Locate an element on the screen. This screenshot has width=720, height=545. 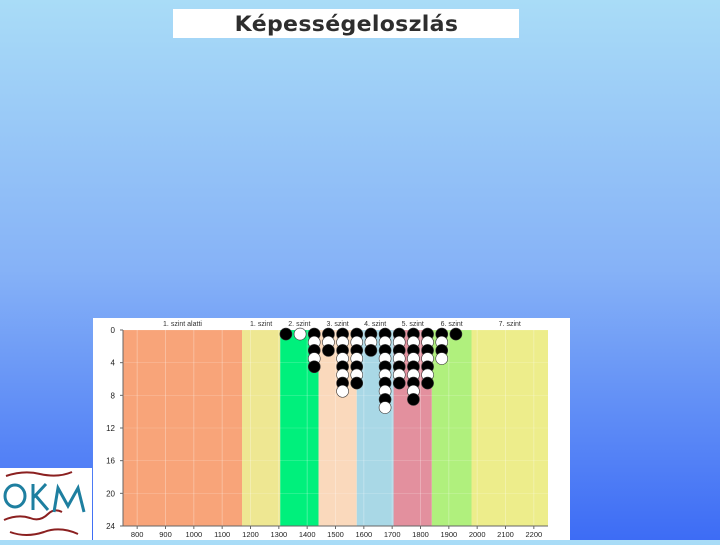
x-tick-label: 2100 is located at coordinates (505, 534).